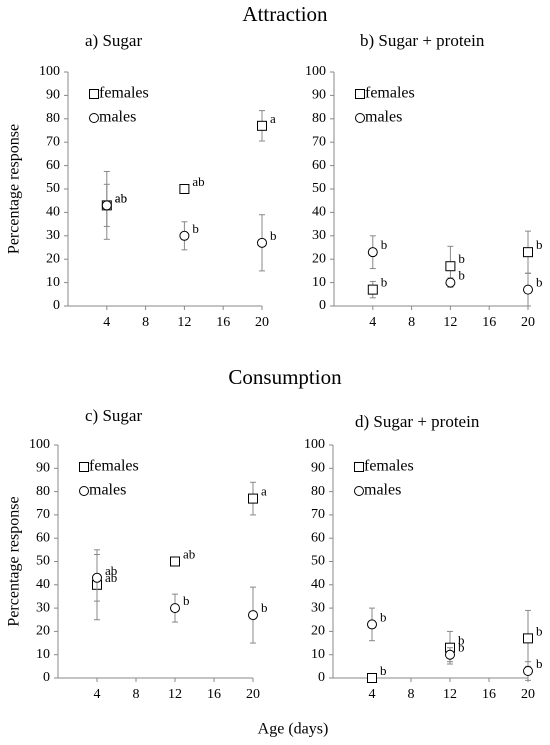 The width and height of the screenshot is (550, 745). What do you see at coordinates (285, 377) in the screenshot?
I see `section-title: Consumption` at bounding box center [285, 377].